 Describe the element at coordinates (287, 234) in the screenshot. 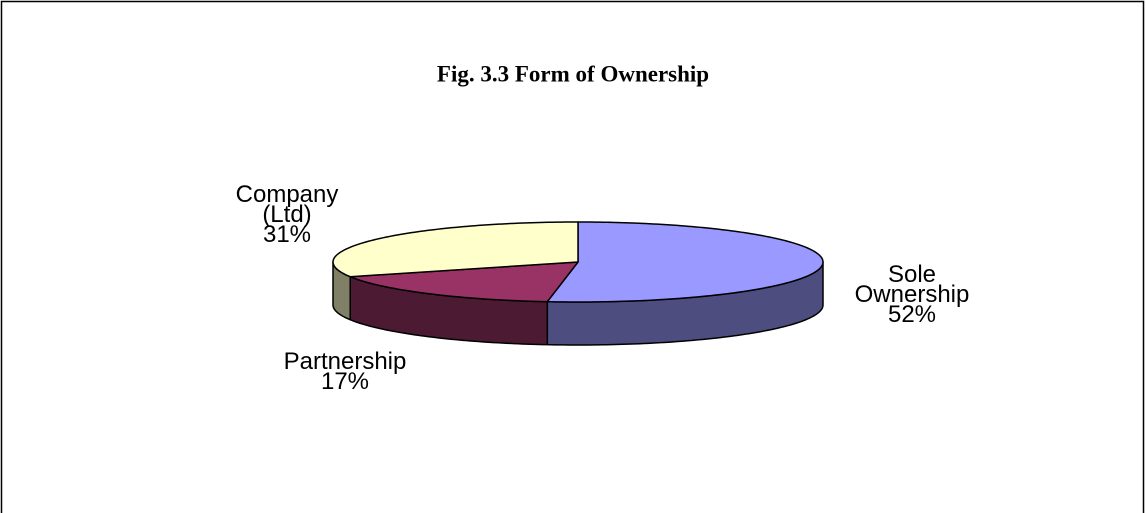

I see `value-label: 31%` at that location.